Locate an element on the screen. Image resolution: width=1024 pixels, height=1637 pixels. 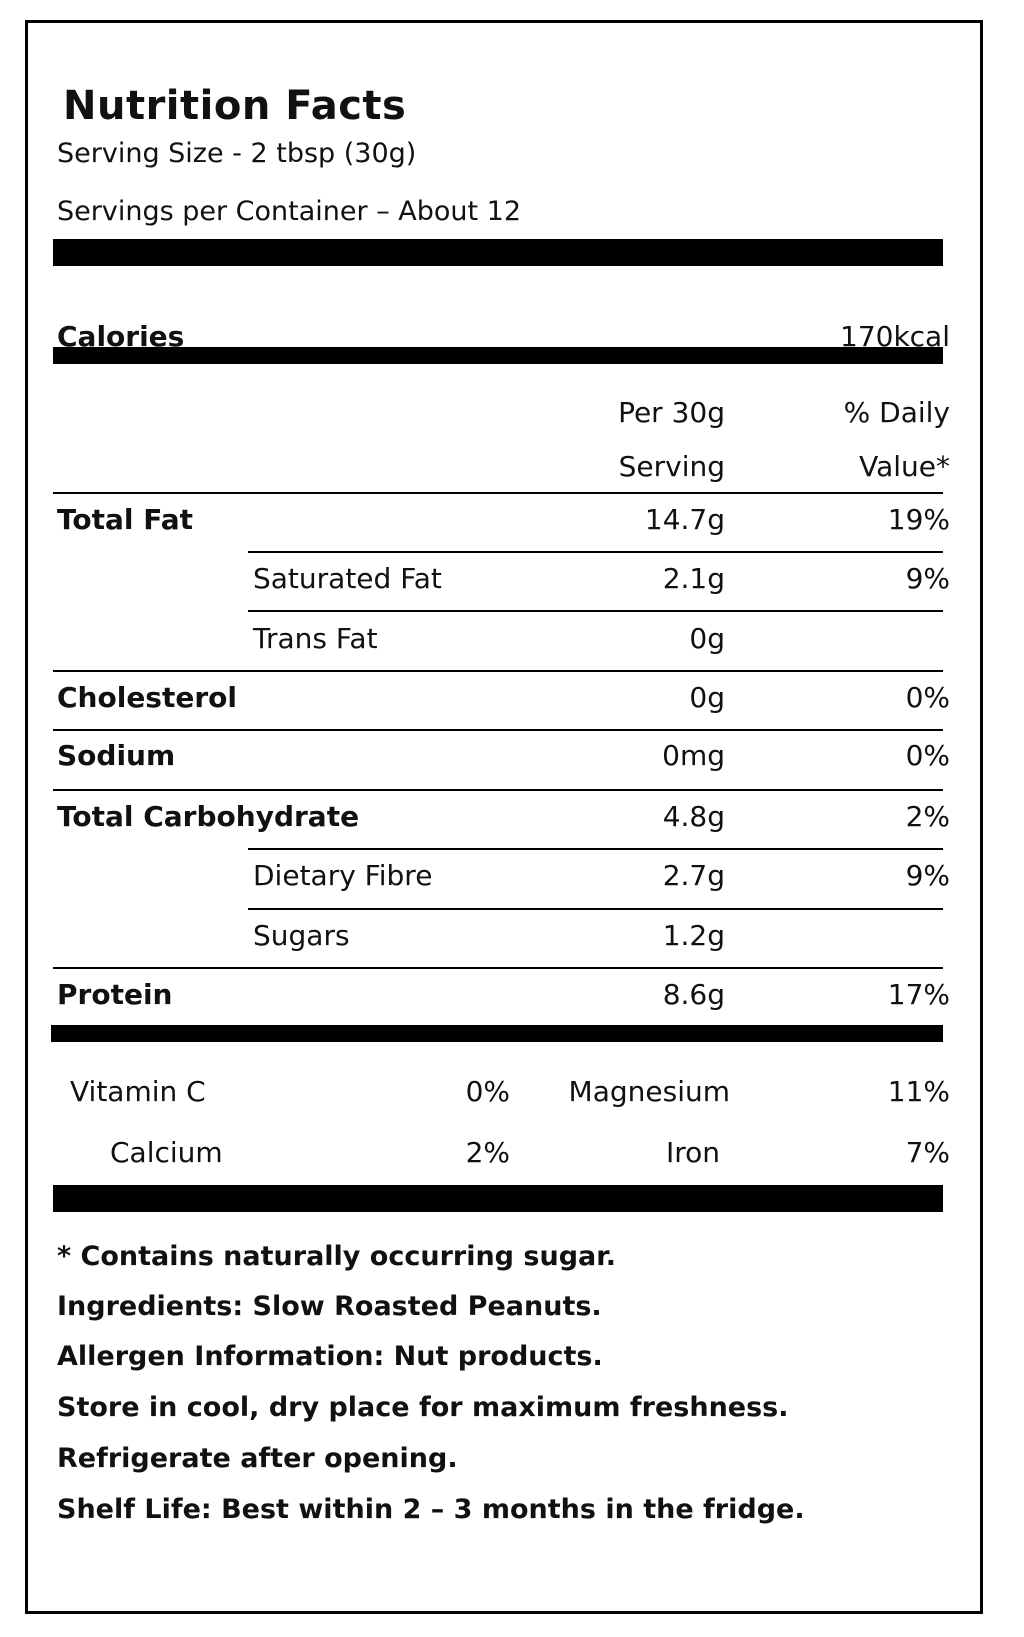
nutrient-label: Sugars is located at coordinates (301, 935).